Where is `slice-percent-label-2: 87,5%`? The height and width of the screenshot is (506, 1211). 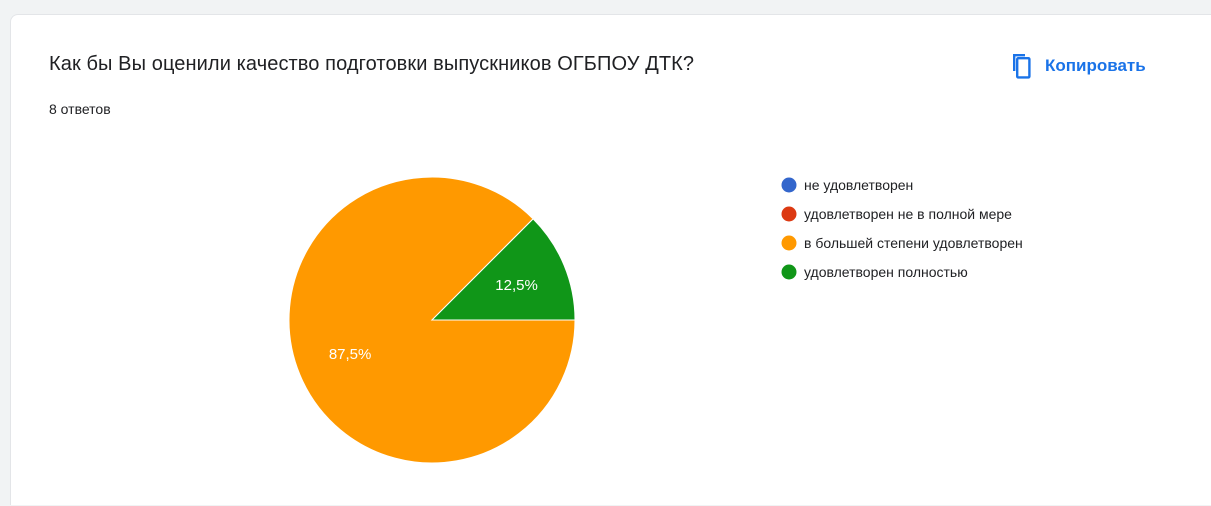 slice-percent-label-2: 87,5% is located at coordinates (350, 354).